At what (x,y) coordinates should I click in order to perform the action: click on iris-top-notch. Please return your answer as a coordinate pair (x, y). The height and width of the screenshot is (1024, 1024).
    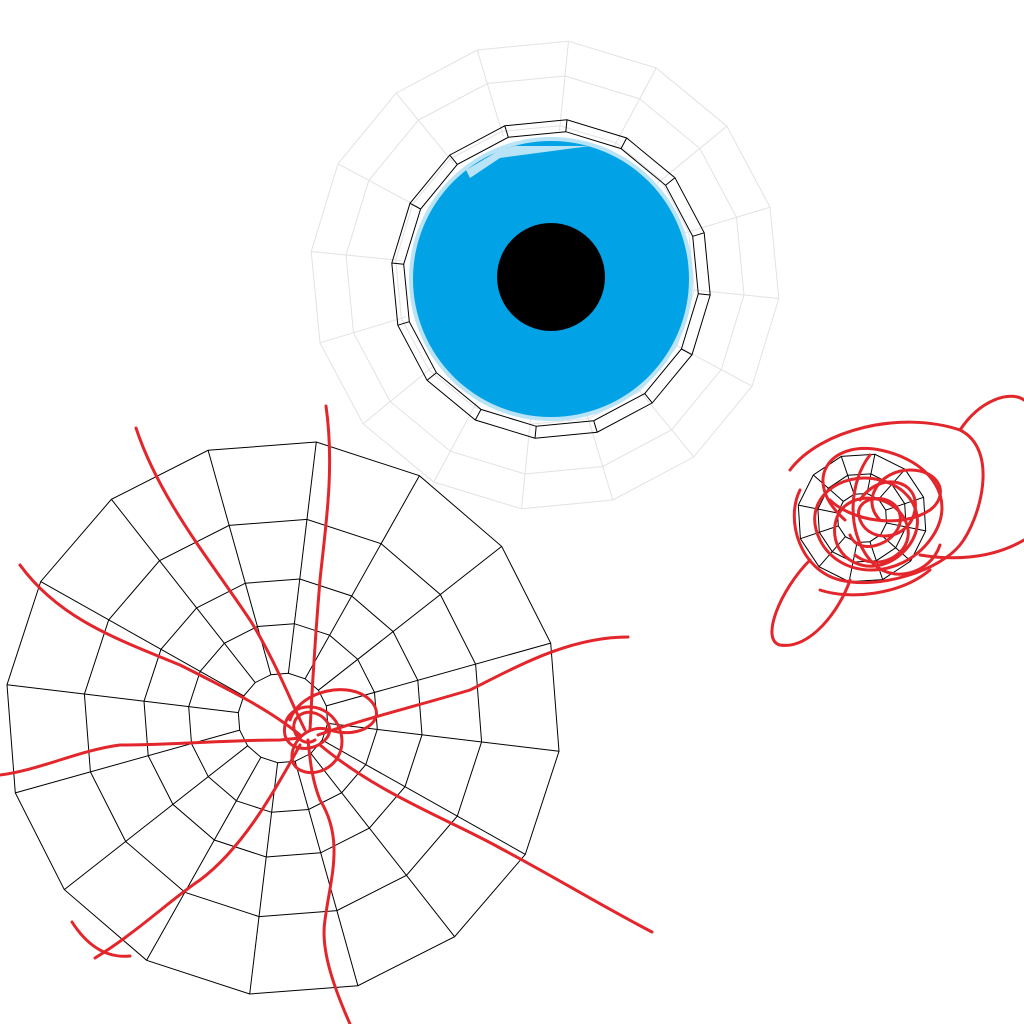
    Looking at the image, I should click on (528, 162).